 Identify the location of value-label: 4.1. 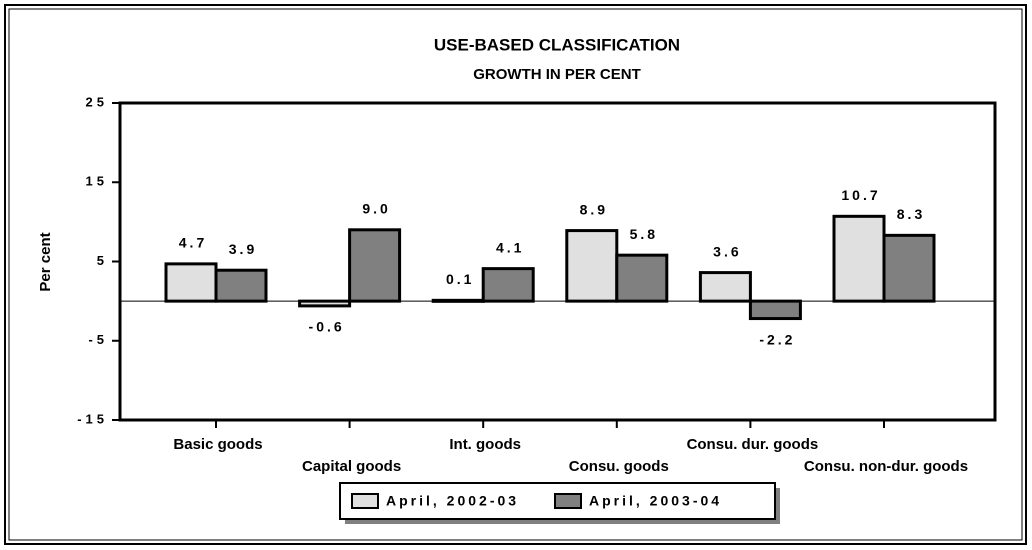
(510, 247).